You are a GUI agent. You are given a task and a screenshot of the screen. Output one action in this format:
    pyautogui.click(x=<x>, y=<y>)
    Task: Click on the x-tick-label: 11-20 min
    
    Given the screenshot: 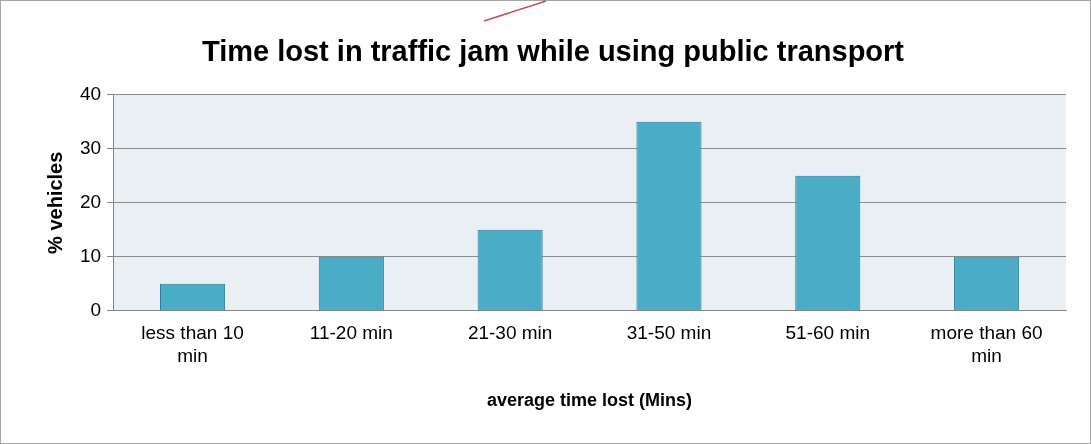 What is the action you would take?
    pyautogui.click(x=351, y=333)
    